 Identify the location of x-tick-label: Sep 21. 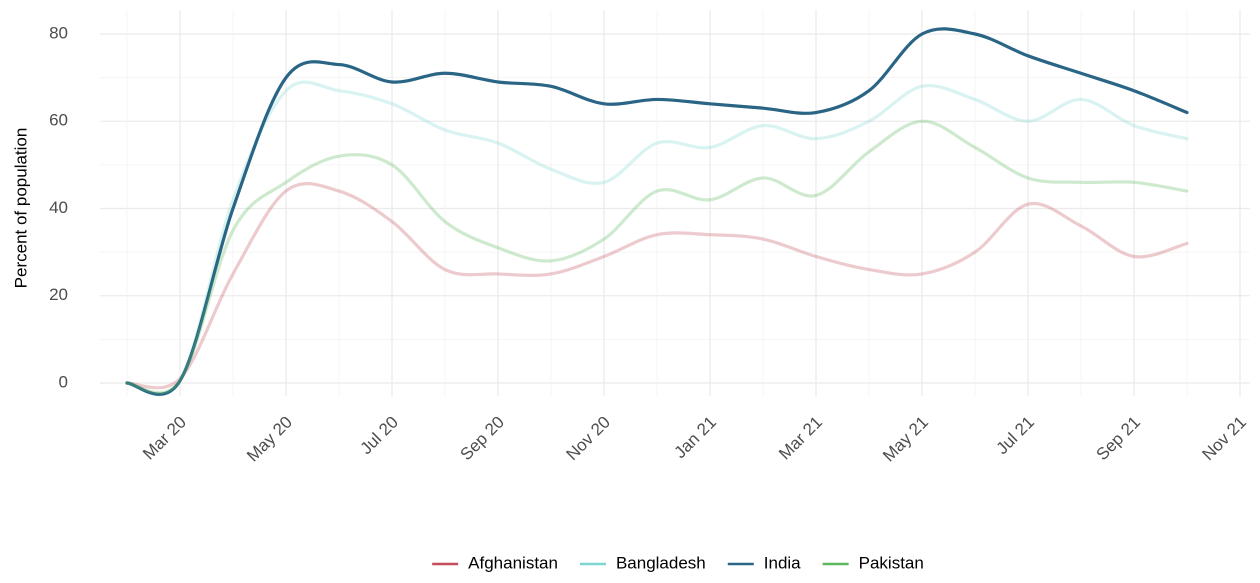
(1118, 439).